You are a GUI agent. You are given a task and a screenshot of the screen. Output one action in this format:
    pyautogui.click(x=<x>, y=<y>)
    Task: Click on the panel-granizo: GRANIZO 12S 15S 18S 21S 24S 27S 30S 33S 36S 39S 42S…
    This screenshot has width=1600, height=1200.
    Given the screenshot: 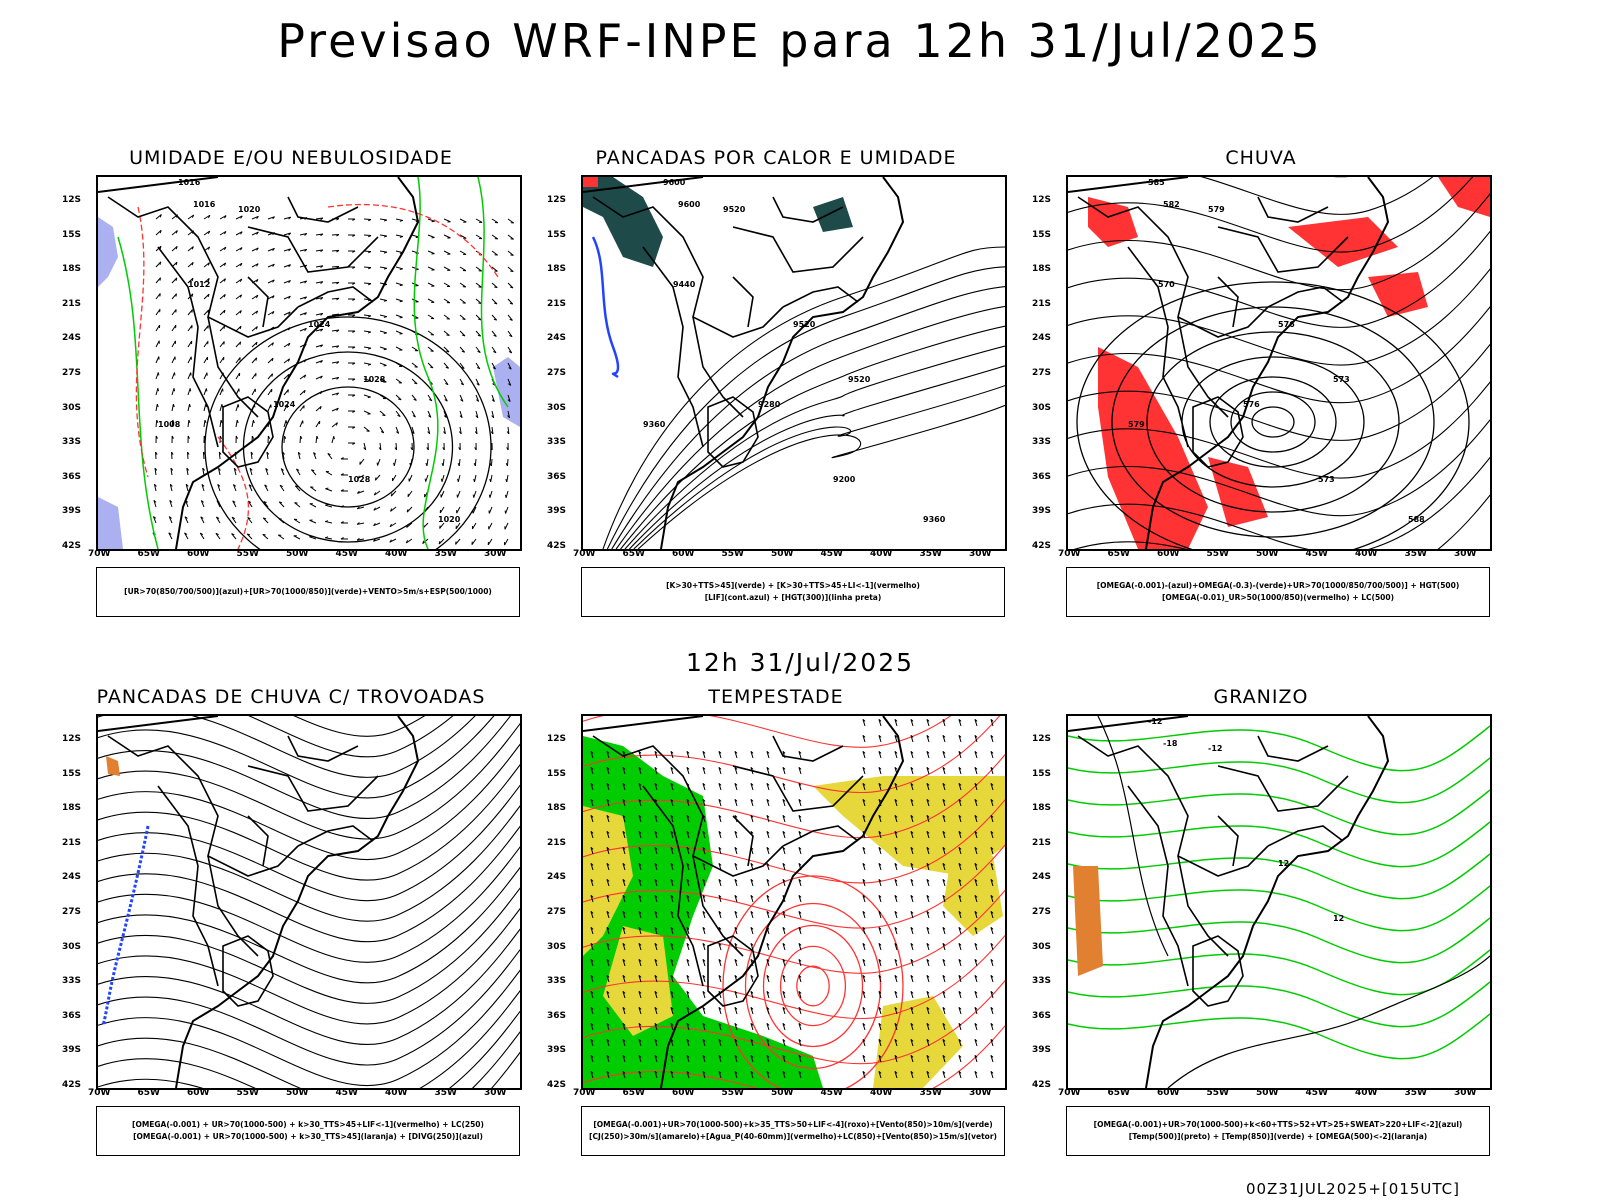 What is the action you would take?
    pyautogui.click(x=1261, y=926)
    